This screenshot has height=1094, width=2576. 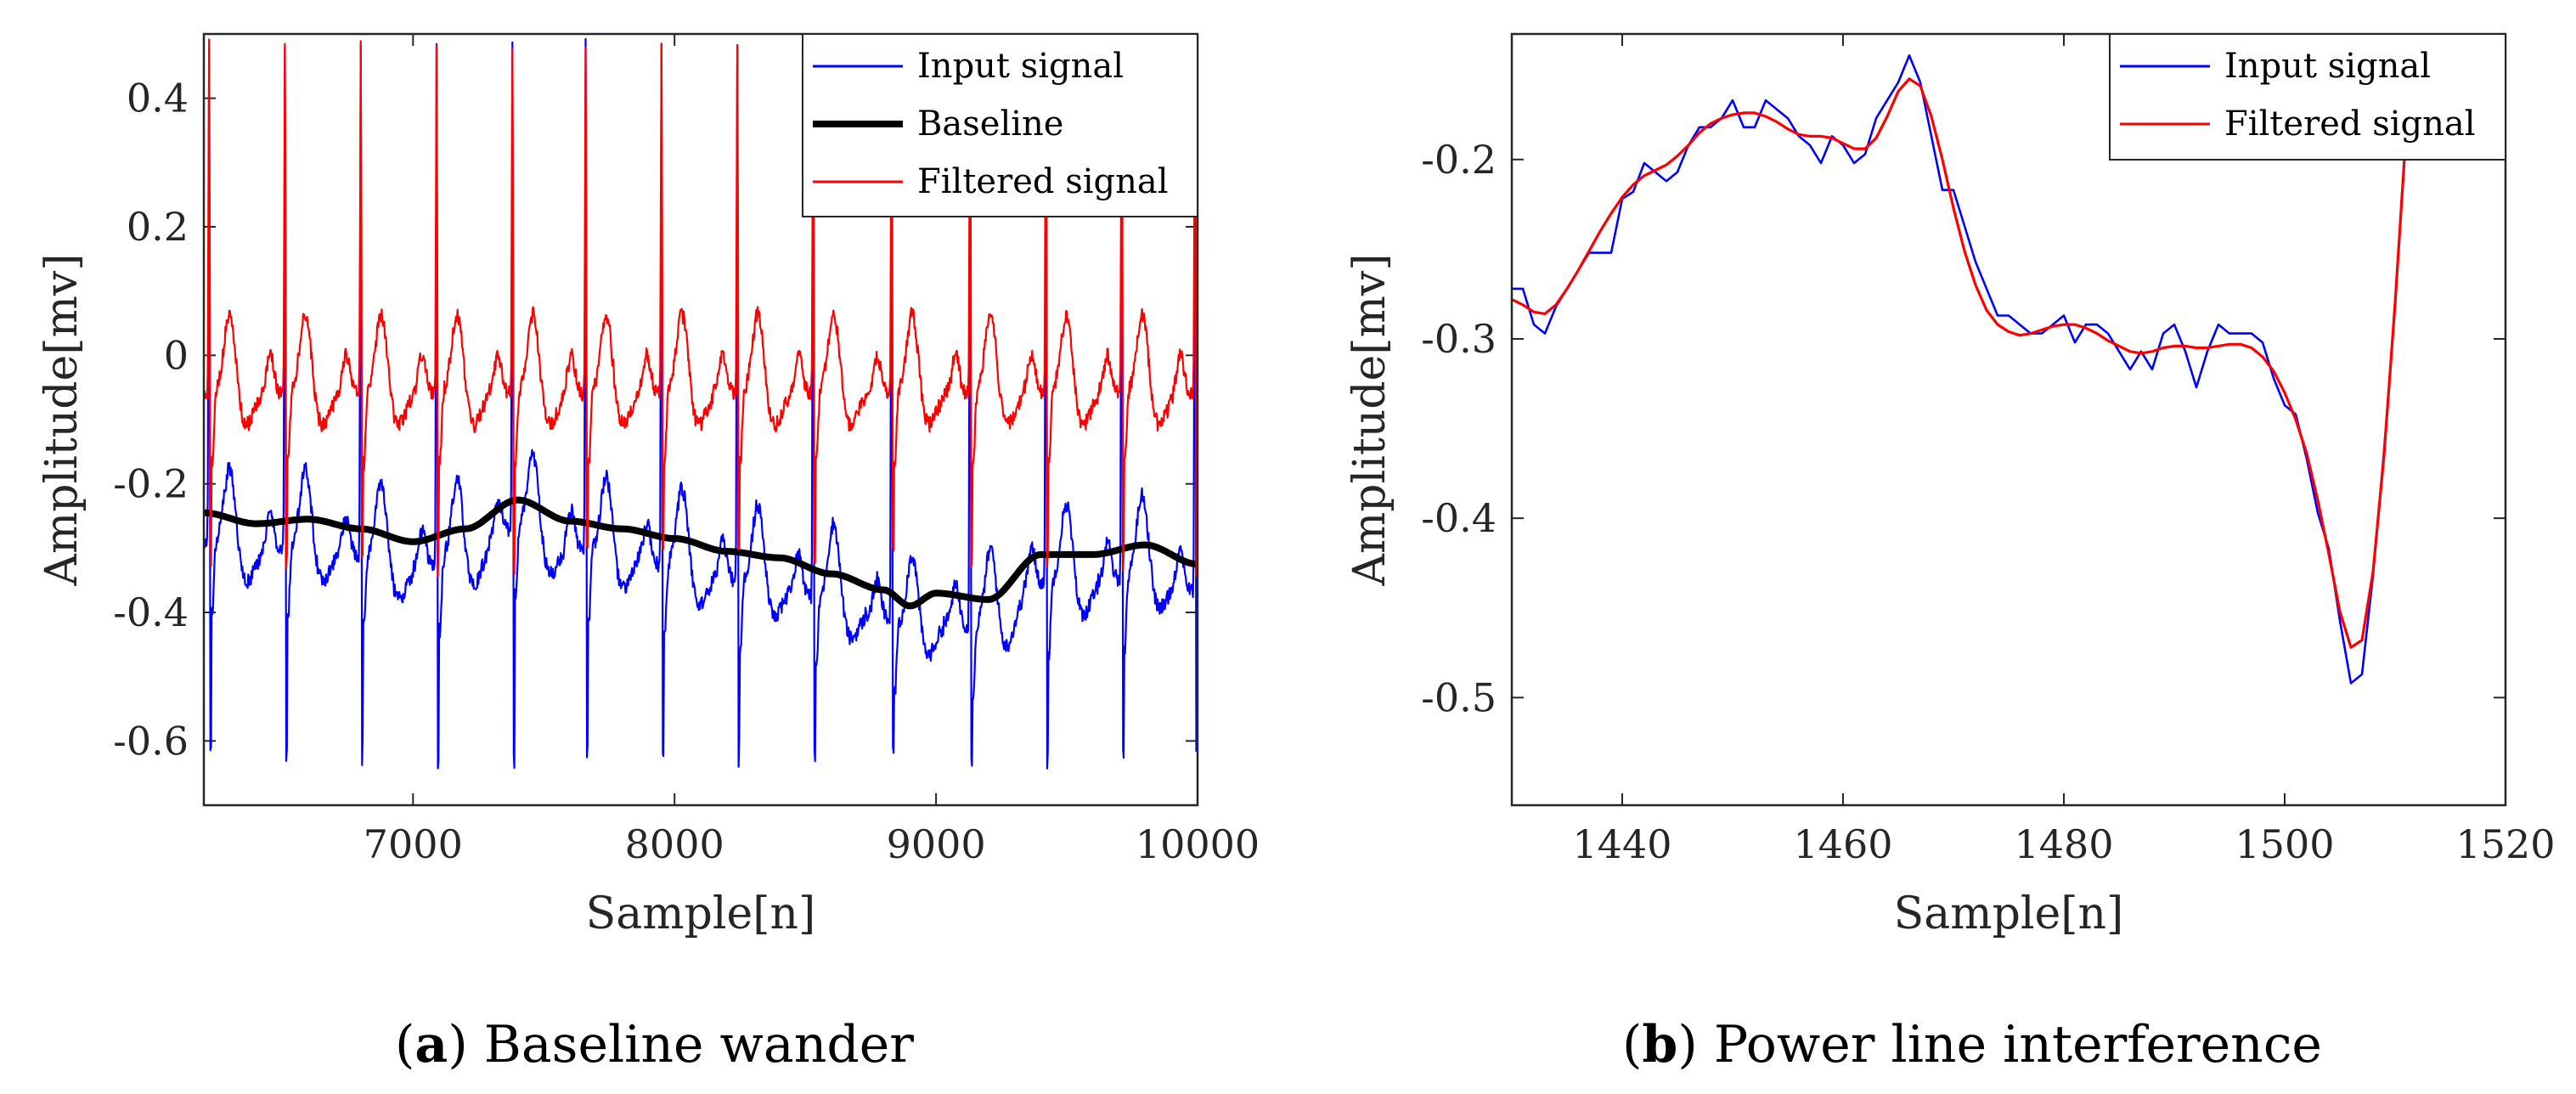 I want to click on legend-label-a: Baseline, so click(x=990, y=124).